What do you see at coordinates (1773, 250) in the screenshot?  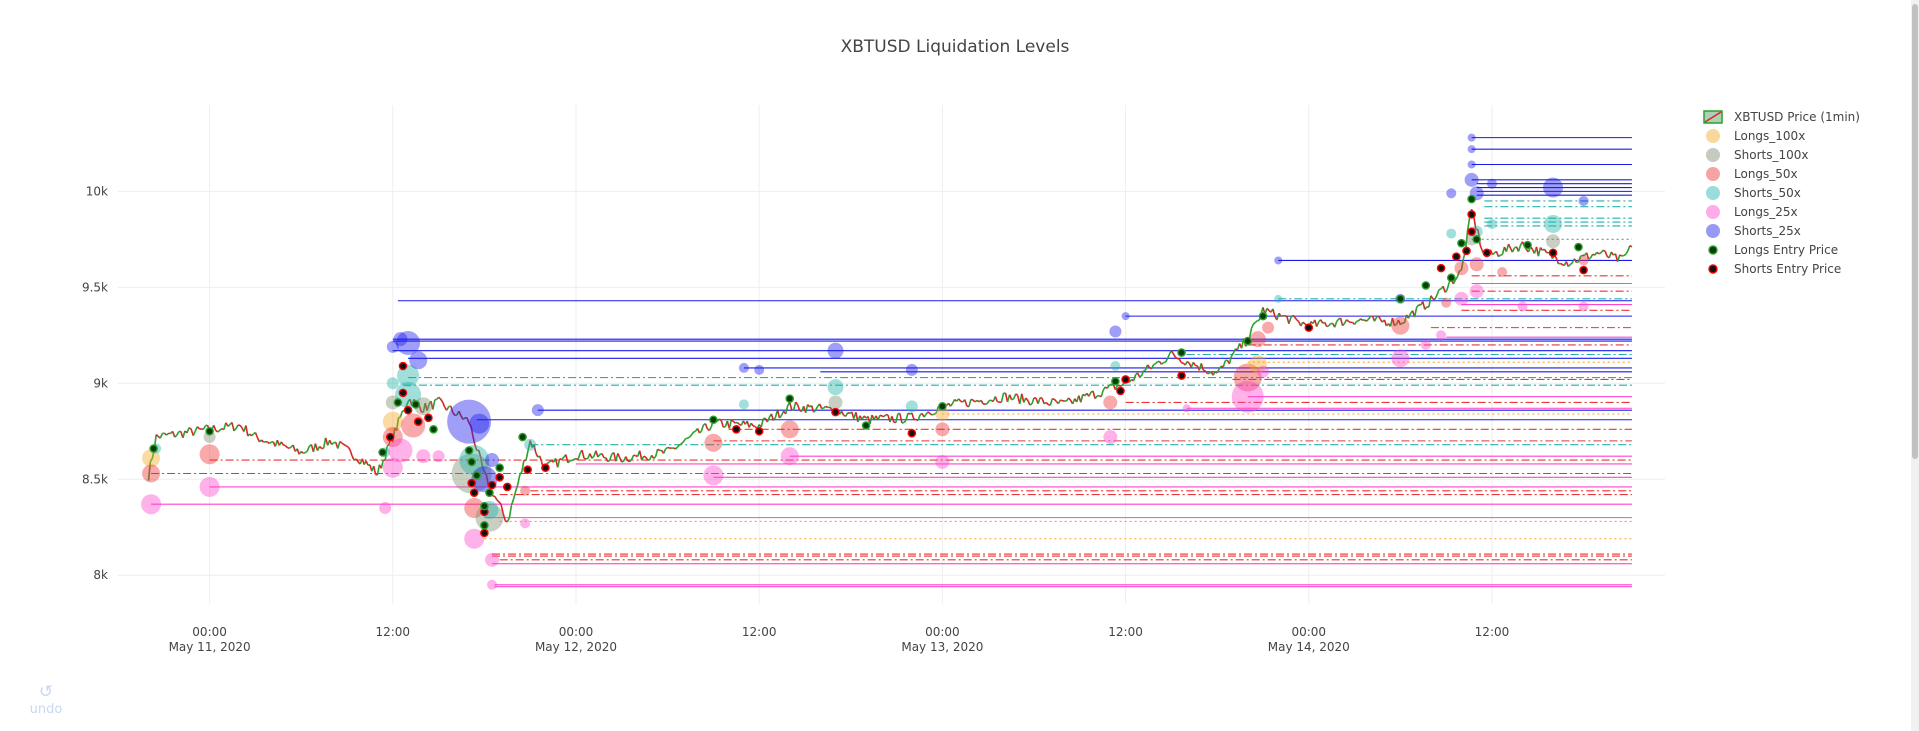 I see `legend-item-longsentry: Longs Entry Price` at bounding box center [1773, 250].